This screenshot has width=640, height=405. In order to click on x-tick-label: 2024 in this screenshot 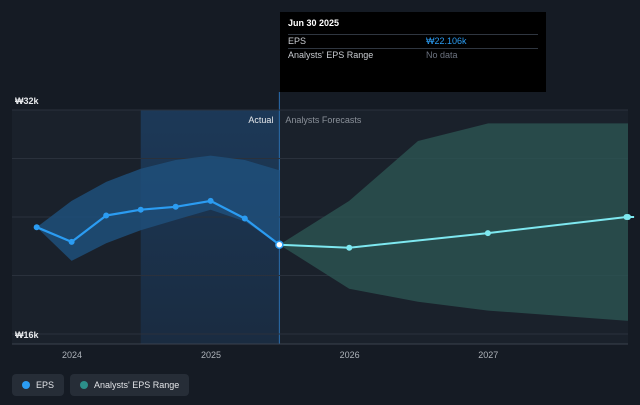, I will do `click(72, 355)`.